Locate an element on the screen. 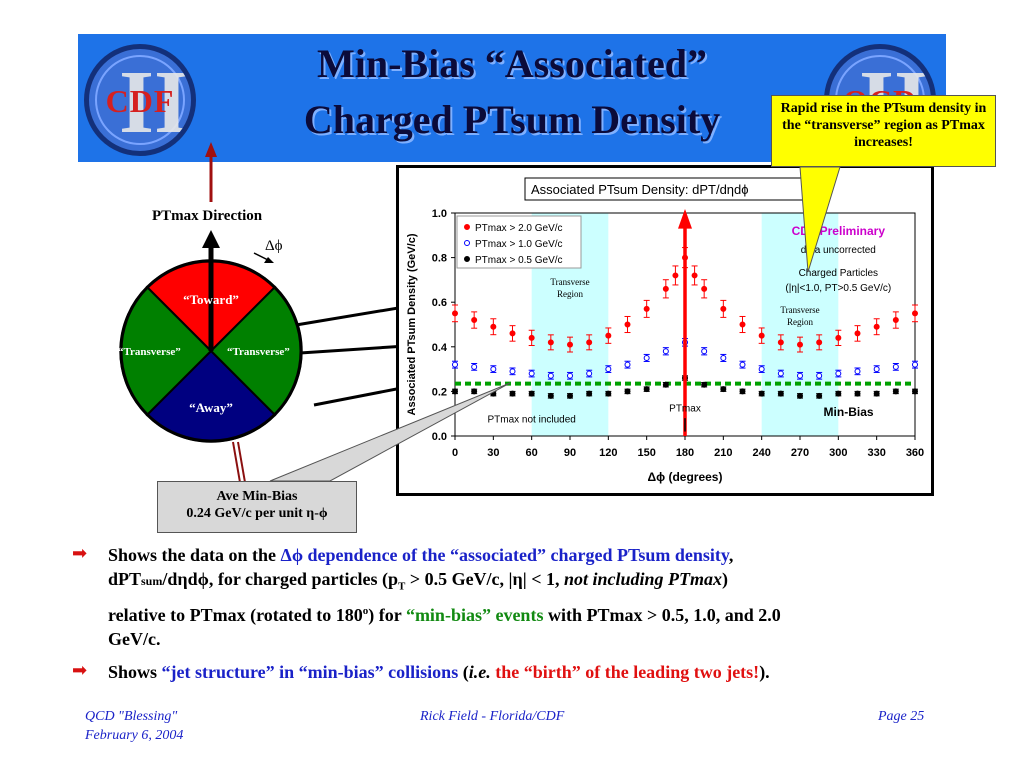 The width and height of the screenshot is (1024, 768). y-tick-label-0: 0.0 is located at coordinates (439, 437).